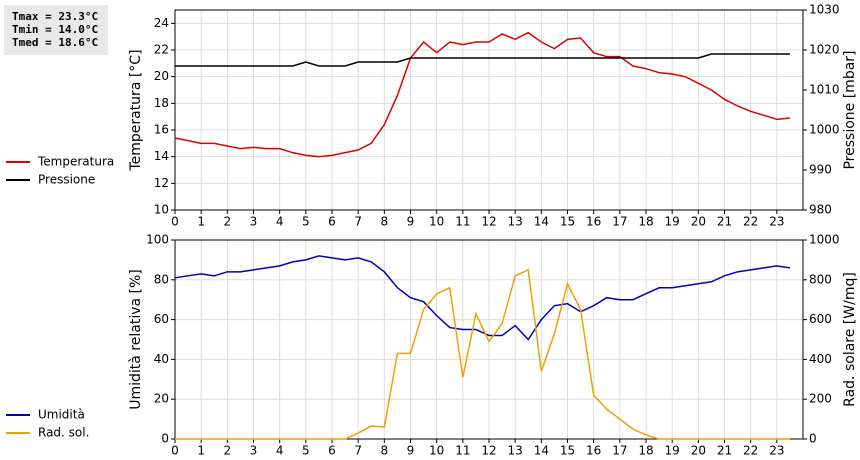 This screenshot has height=460, width=860. Describe the element at coordinates (850, 109) in the screenshot. I see `y2-axis-label: Pressione [mbar]` at that location.